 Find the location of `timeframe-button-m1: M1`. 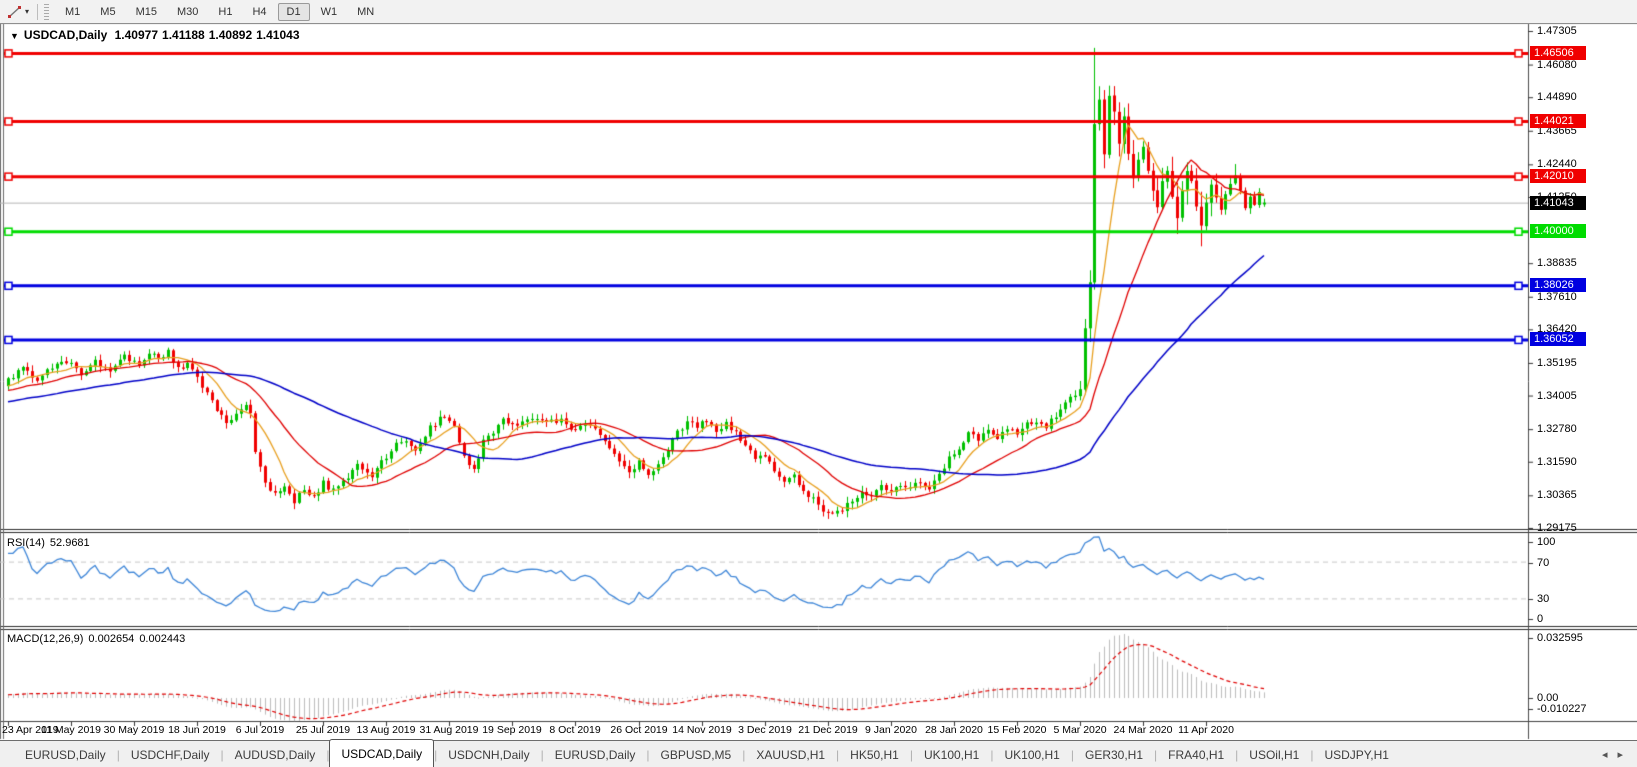

timeframe-button-m1: M1 is located at coordinates (73, 11).